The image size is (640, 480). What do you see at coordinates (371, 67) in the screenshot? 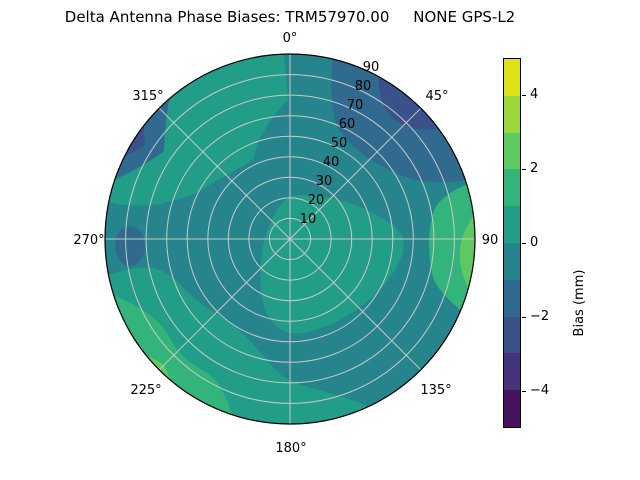
I see `radial-label-90: 90` at bounding box center [371, 67].